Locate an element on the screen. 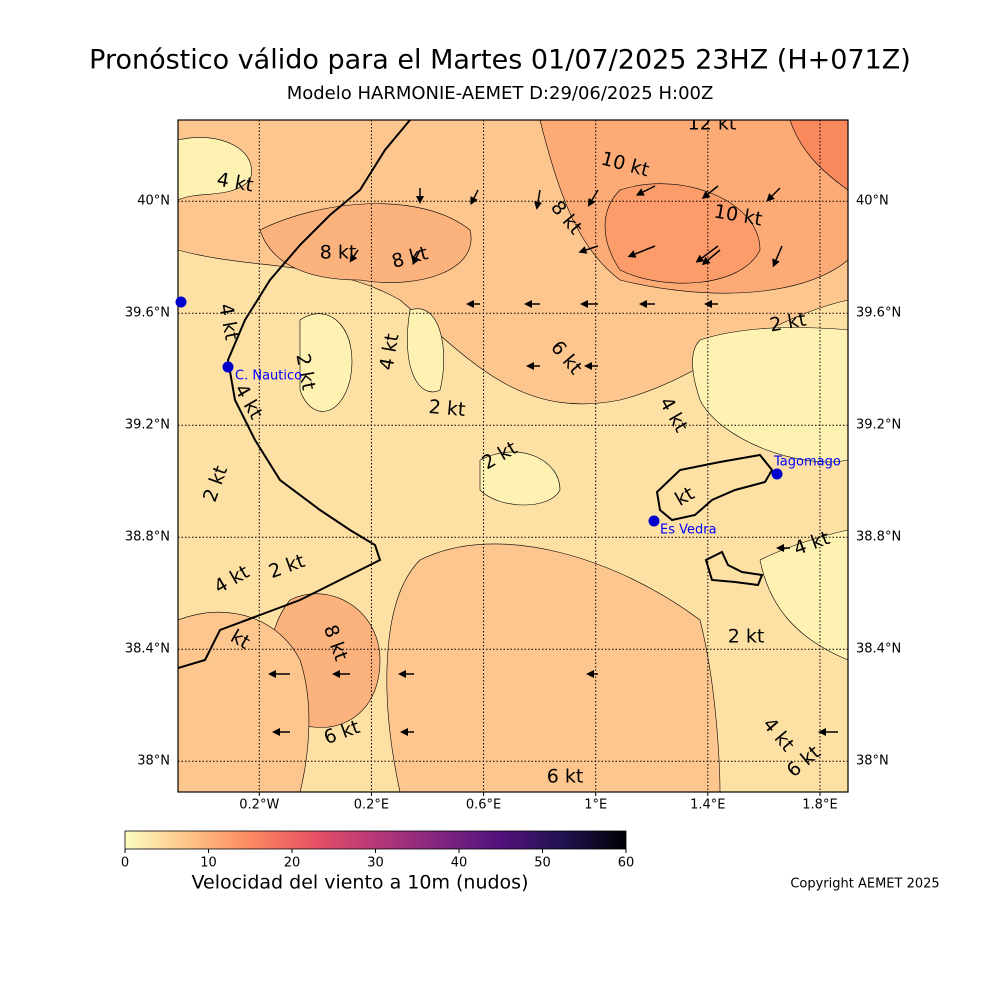 The image size is (1000, 1004). station-label: Tagomago is located at coordinates (807, 462).